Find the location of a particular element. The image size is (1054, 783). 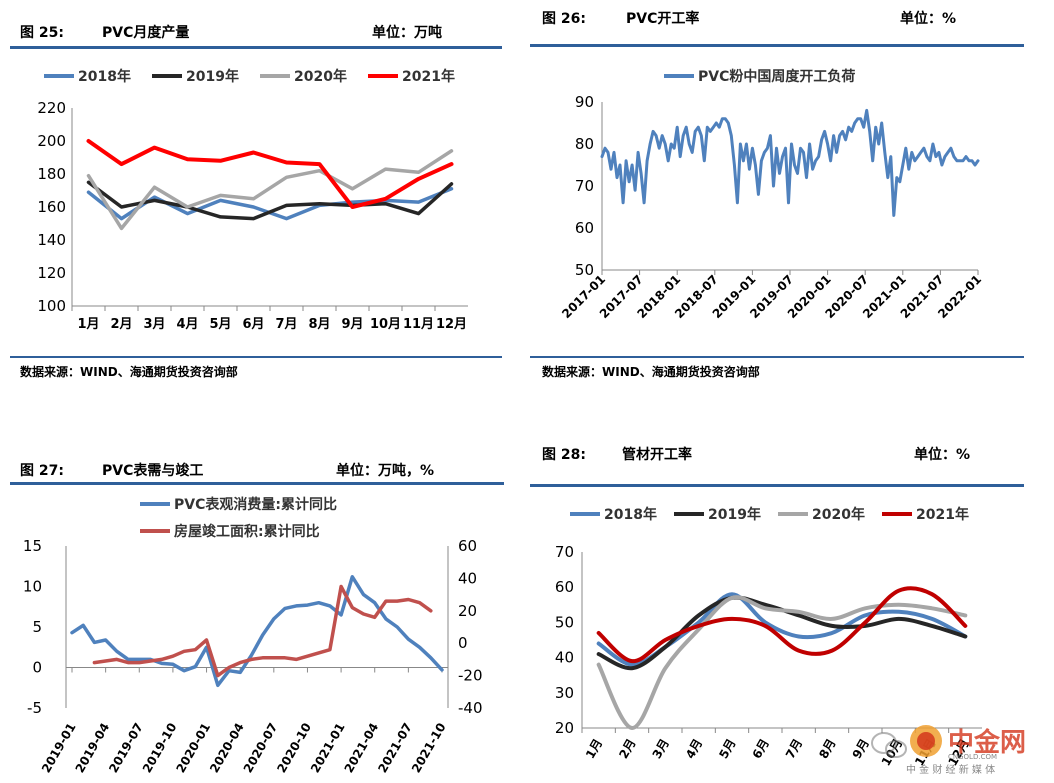

wechat-icon is located at coordinates (889, 745).